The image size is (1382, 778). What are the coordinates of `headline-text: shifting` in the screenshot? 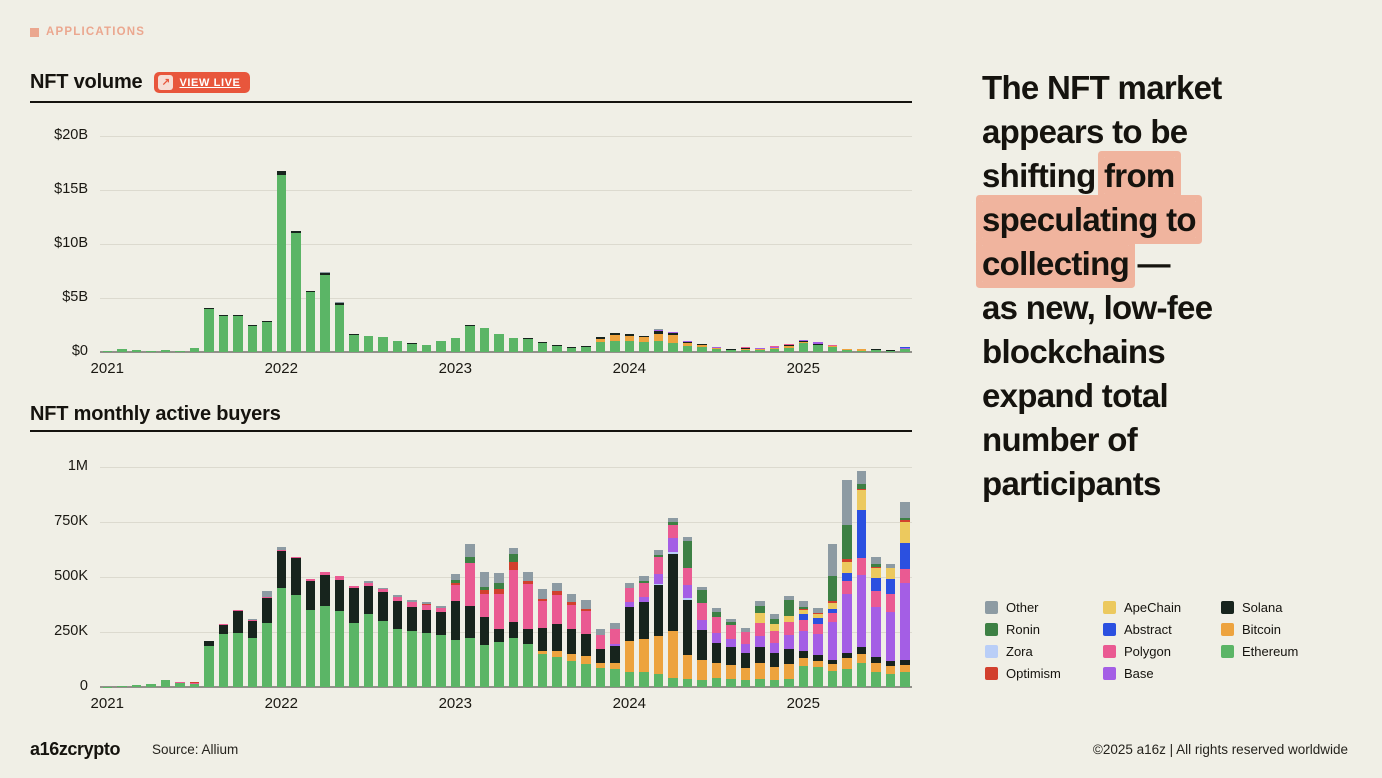 It's located at (1043, 175).